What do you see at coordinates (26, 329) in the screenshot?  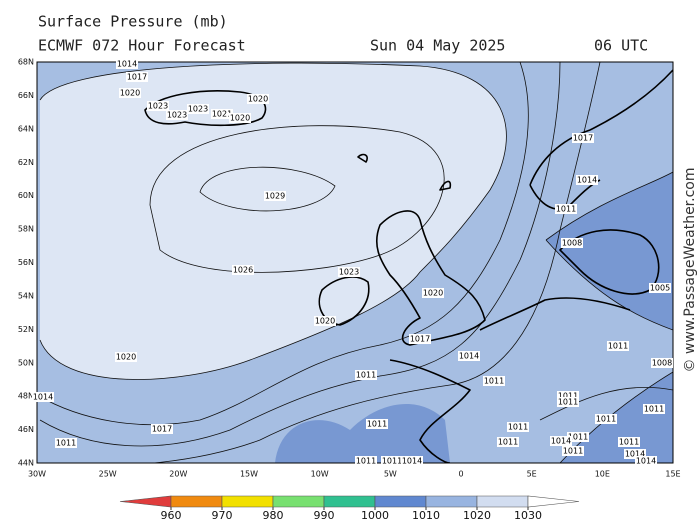 I see `lat-label: 52N` at bounding box center [26, 329].